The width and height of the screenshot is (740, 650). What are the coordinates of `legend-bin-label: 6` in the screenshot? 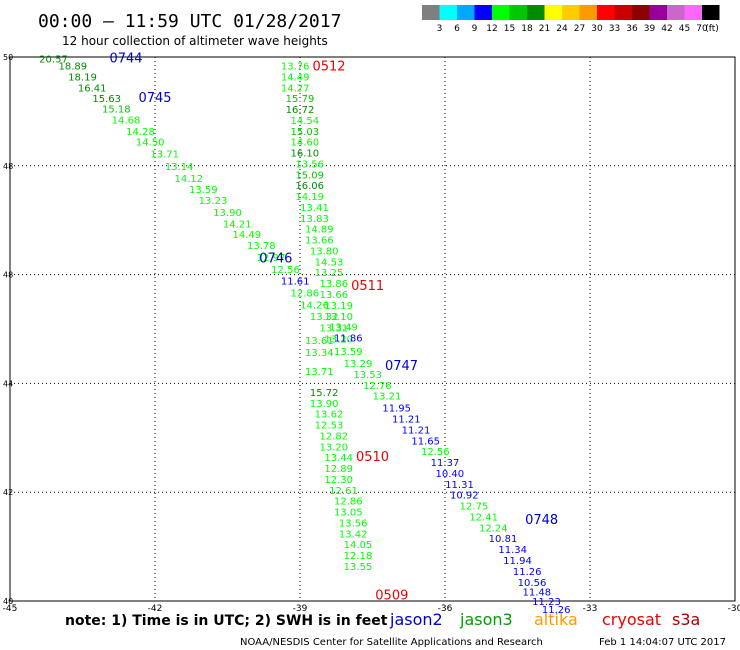 It's located at (457, 29).